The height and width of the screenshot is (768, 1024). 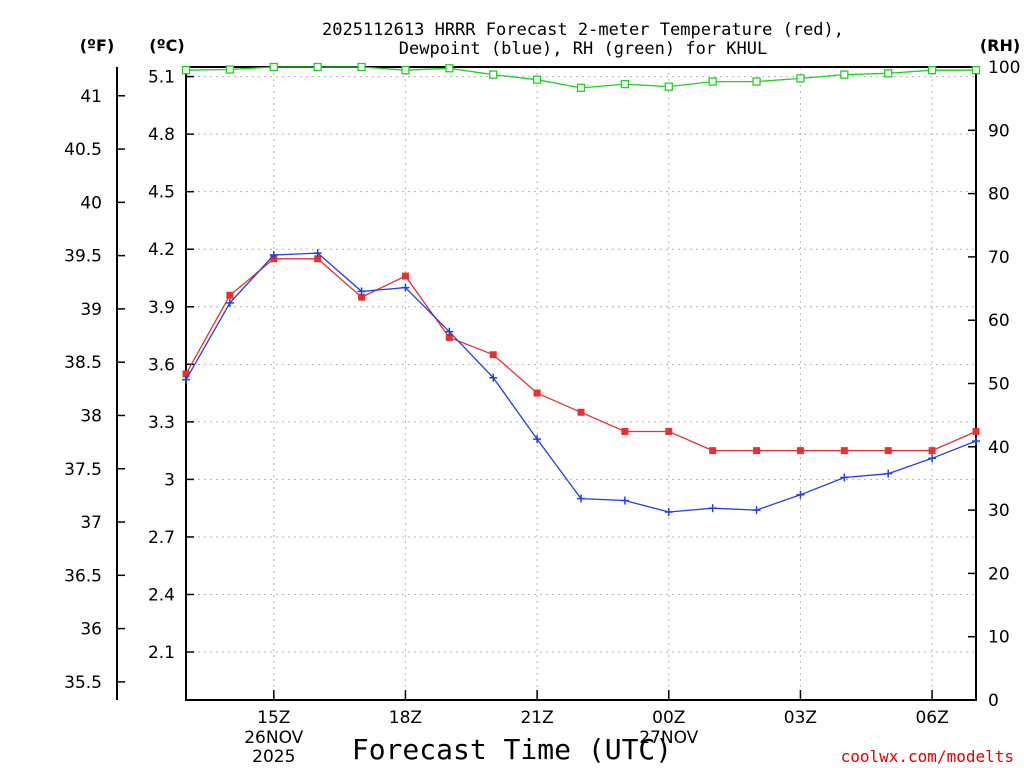 I want to click on x-tick-label: 15Z, so click(x=273, y=718).